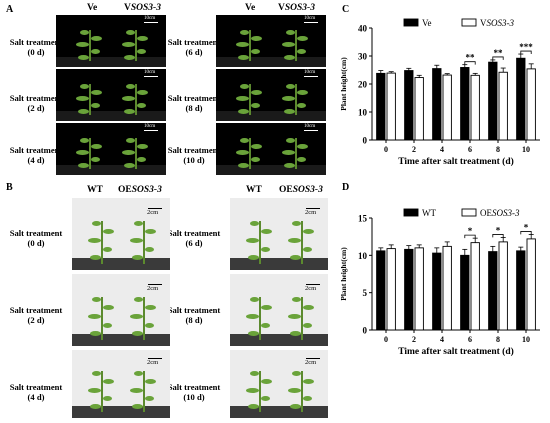  What do you see at coordinates (363, 219) in the screenshot?
I see `y-tick-label: 15` at bounding box center [363, 219].